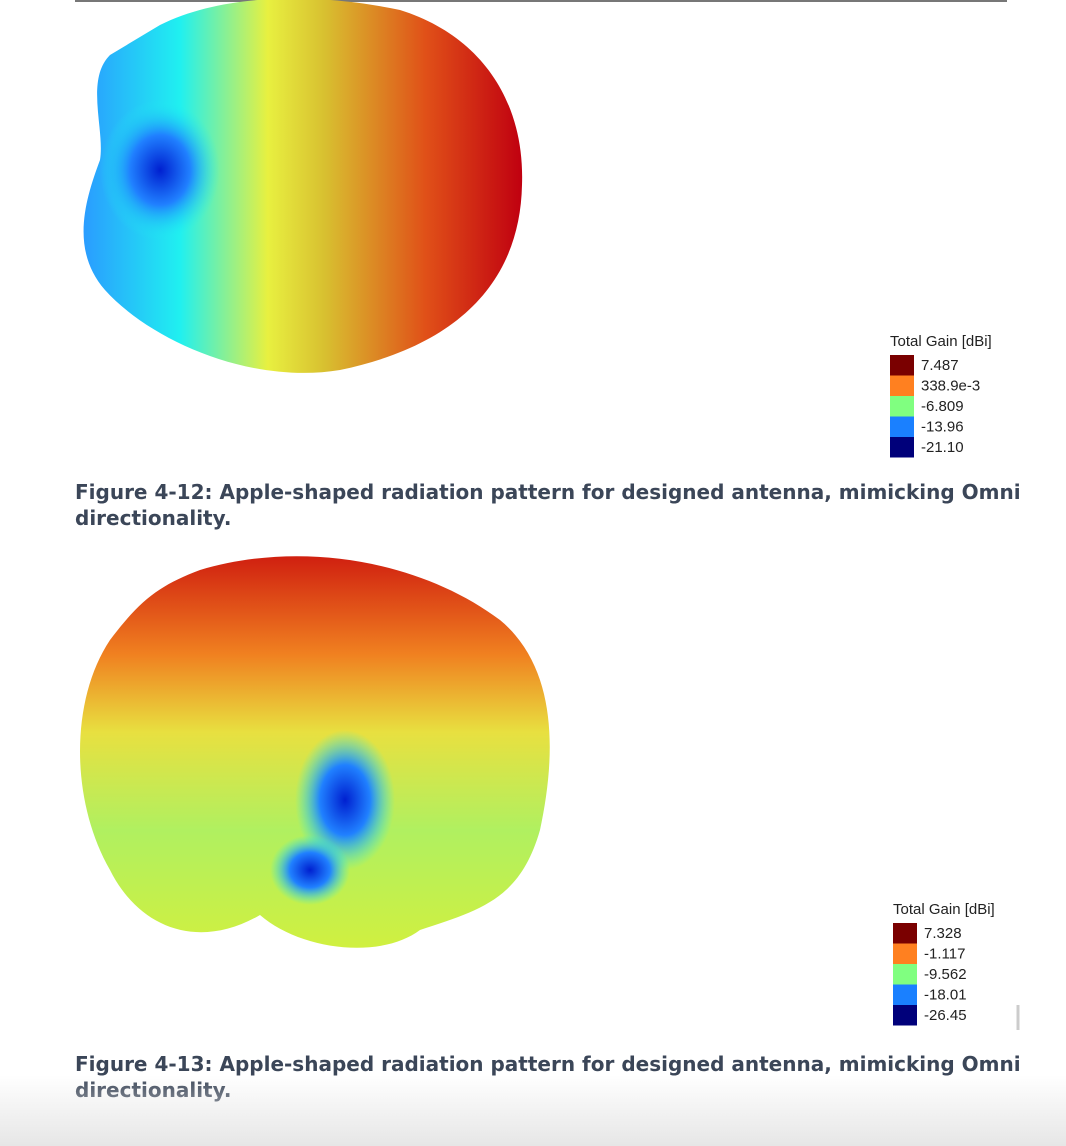 The height and width of the screenshot is (1146, 1066). Describe the element at coordinates (942, 406) in the screenshot. I see `legend-label: -6.809` at that location.